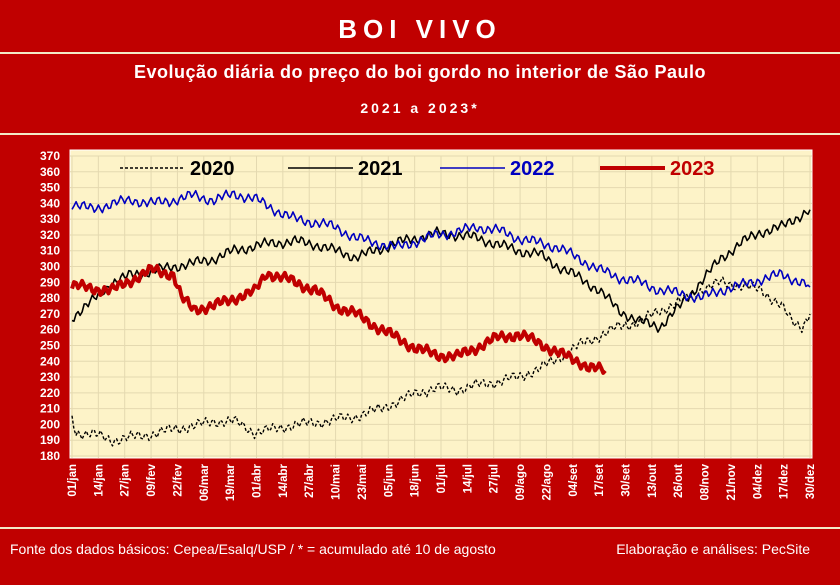 The width and height of the screenshot is (840, 585). I want to click on x-tick-label: 14/abr, so click(284, 480).